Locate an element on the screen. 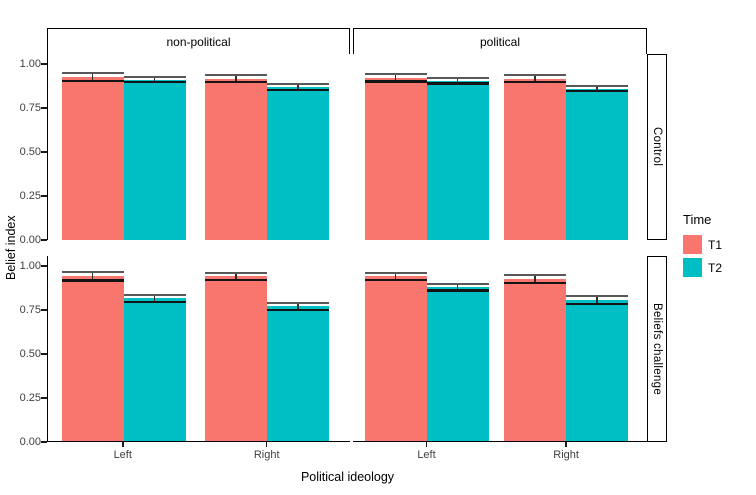 This screenshot has height=495, width=756. legend-item-t2: T2 is located at coordinates (702, 267).